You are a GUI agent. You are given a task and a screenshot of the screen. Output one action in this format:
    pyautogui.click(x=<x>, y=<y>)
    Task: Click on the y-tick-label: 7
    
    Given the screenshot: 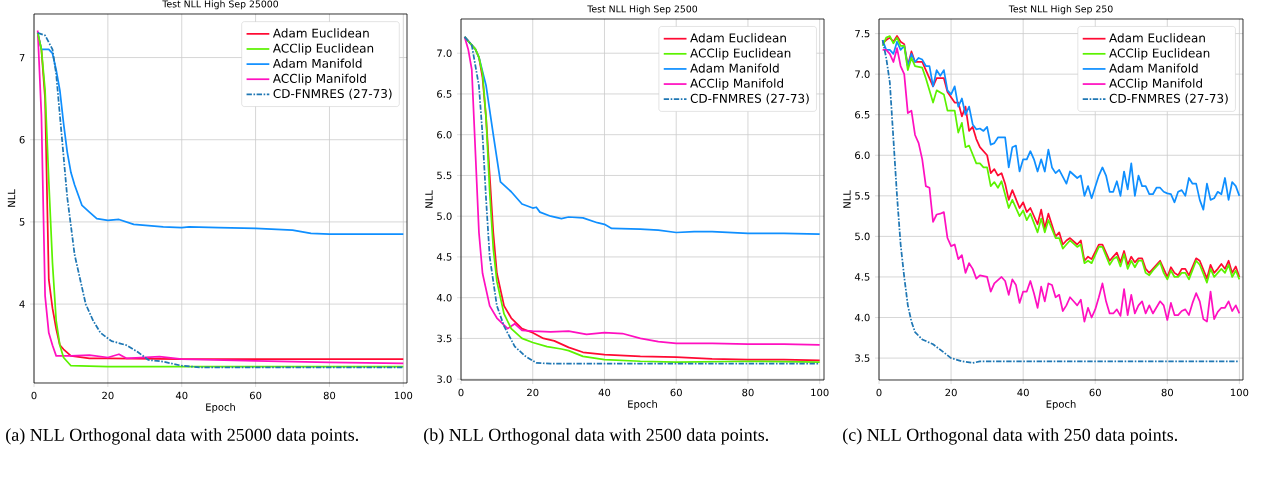 What is the action you would take?
    pyautogui.click(x=22, y=57)
    